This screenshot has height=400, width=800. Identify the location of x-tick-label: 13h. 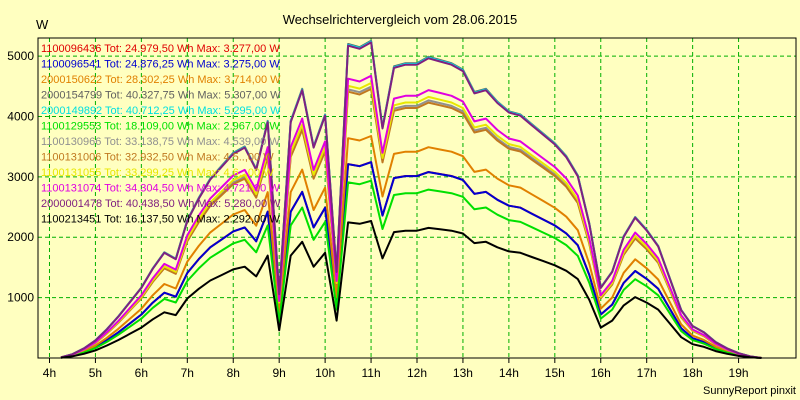
(463, 373).